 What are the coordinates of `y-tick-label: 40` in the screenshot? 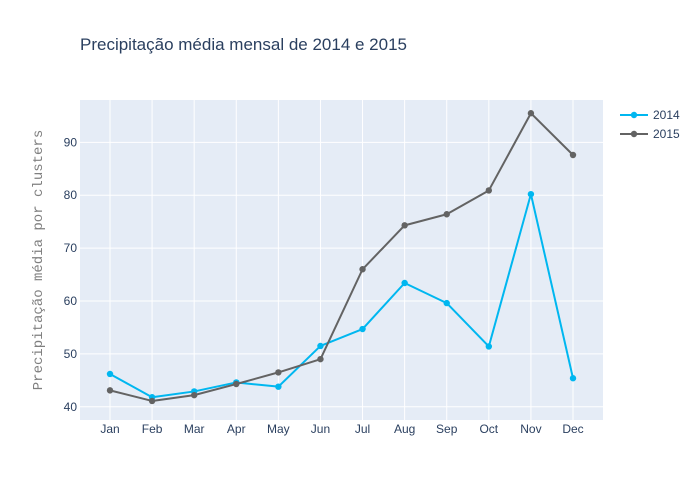 It's located at (71, 407).